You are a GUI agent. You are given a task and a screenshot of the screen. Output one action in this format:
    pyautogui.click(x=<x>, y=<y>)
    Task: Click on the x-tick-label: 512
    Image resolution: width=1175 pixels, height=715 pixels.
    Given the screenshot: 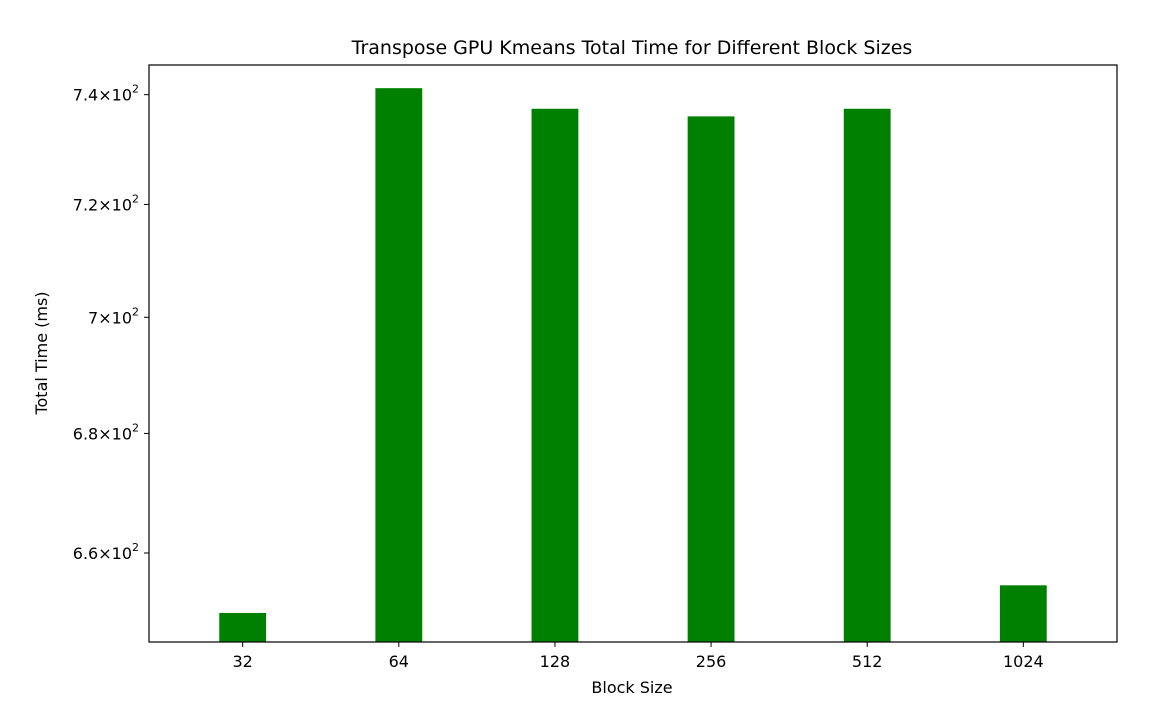 What is the action you would take?
    pyautogui.click(x=867, y=661)
    